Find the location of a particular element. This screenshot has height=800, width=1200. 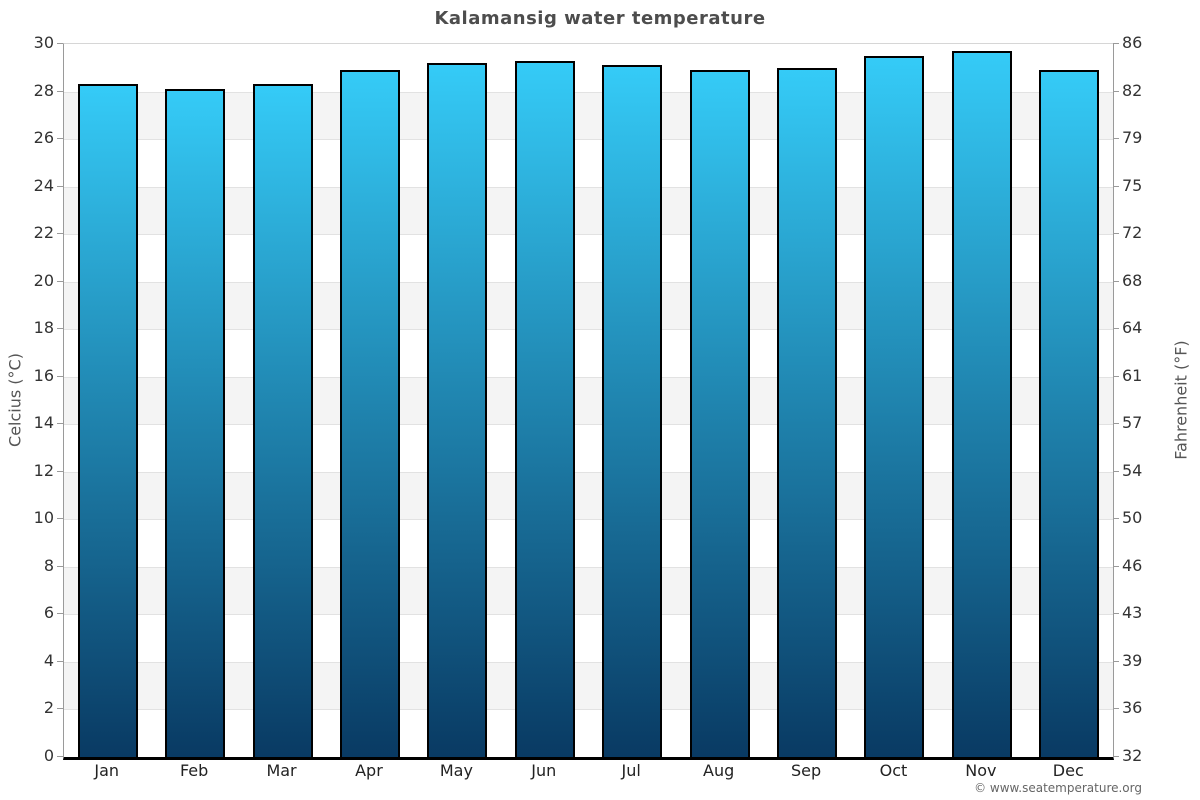

x-tick-jun: Jun is located at coordinates (544, 770).